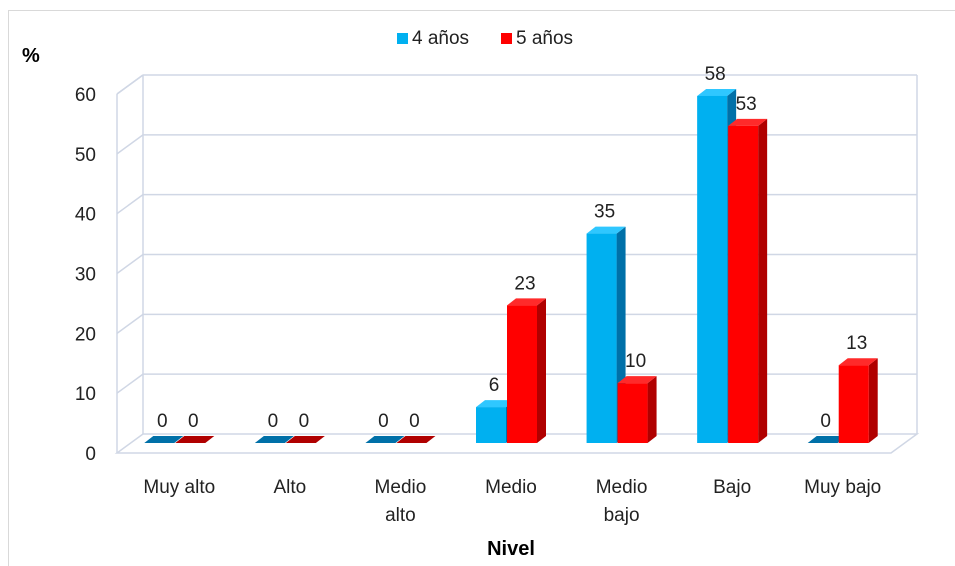  What do you see at coordinates (85, 394) in the screenshot?
I see `y-tick-label: 10` at bounding box center [85, 394].